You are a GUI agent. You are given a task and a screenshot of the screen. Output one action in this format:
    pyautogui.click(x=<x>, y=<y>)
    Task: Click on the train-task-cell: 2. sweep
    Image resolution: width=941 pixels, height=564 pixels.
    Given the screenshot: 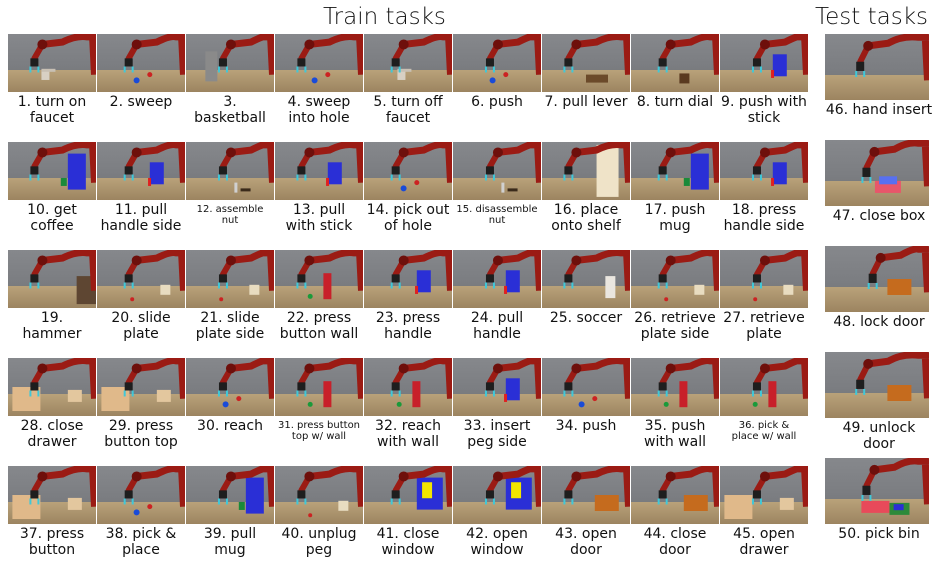 What is the action you would take?
    pyautogui.click(x=141, y=88)
    